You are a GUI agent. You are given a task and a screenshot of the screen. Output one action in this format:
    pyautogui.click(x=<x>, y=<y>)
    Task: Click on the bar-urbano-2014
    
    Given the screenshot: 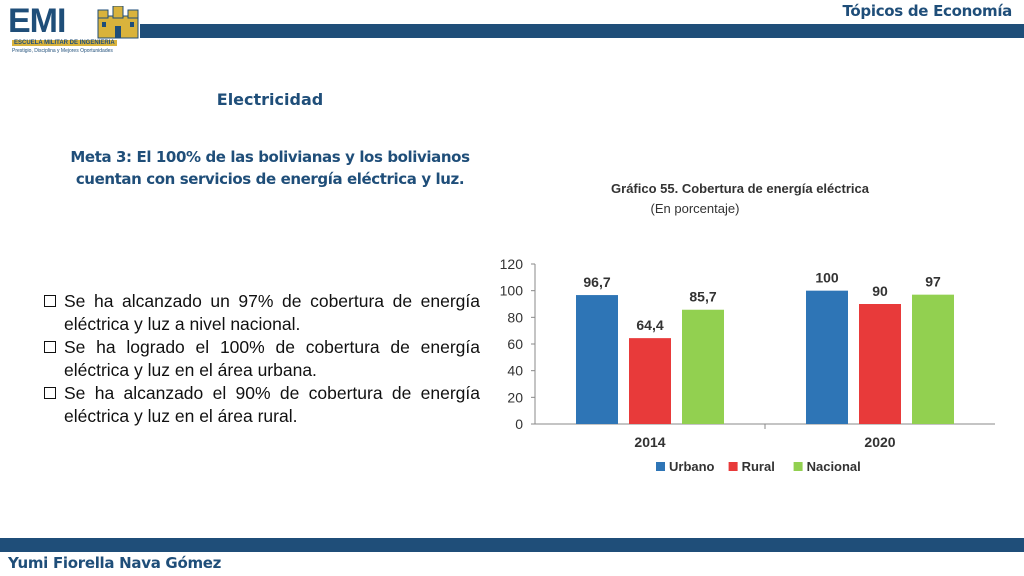 What is the action you would take?
    pyautogui.click(x=597, y=359)
    